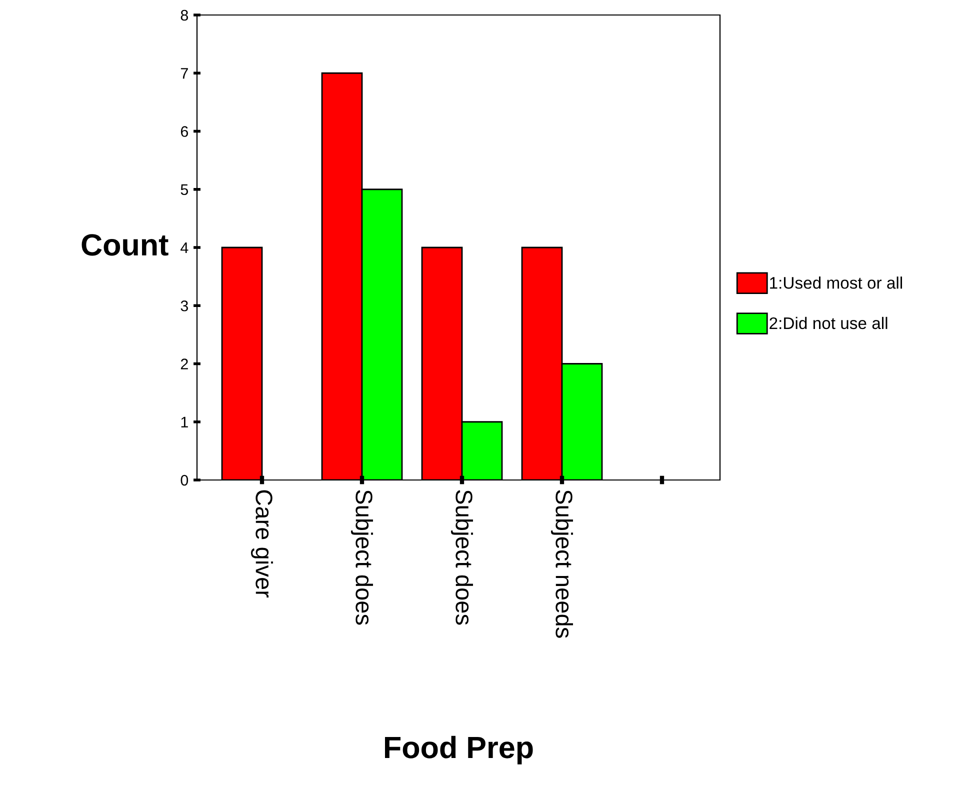 The image size is (955, 812). What do you see at coordinates (184, 306) in the screenshot?
I see `y-tick-label: 3` at bounding box center [184, 306].